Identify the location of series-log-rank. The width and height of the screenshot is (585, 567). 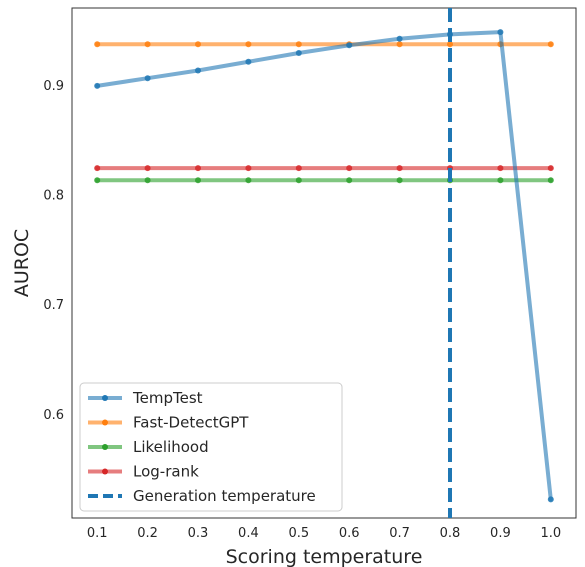
(324, 168).